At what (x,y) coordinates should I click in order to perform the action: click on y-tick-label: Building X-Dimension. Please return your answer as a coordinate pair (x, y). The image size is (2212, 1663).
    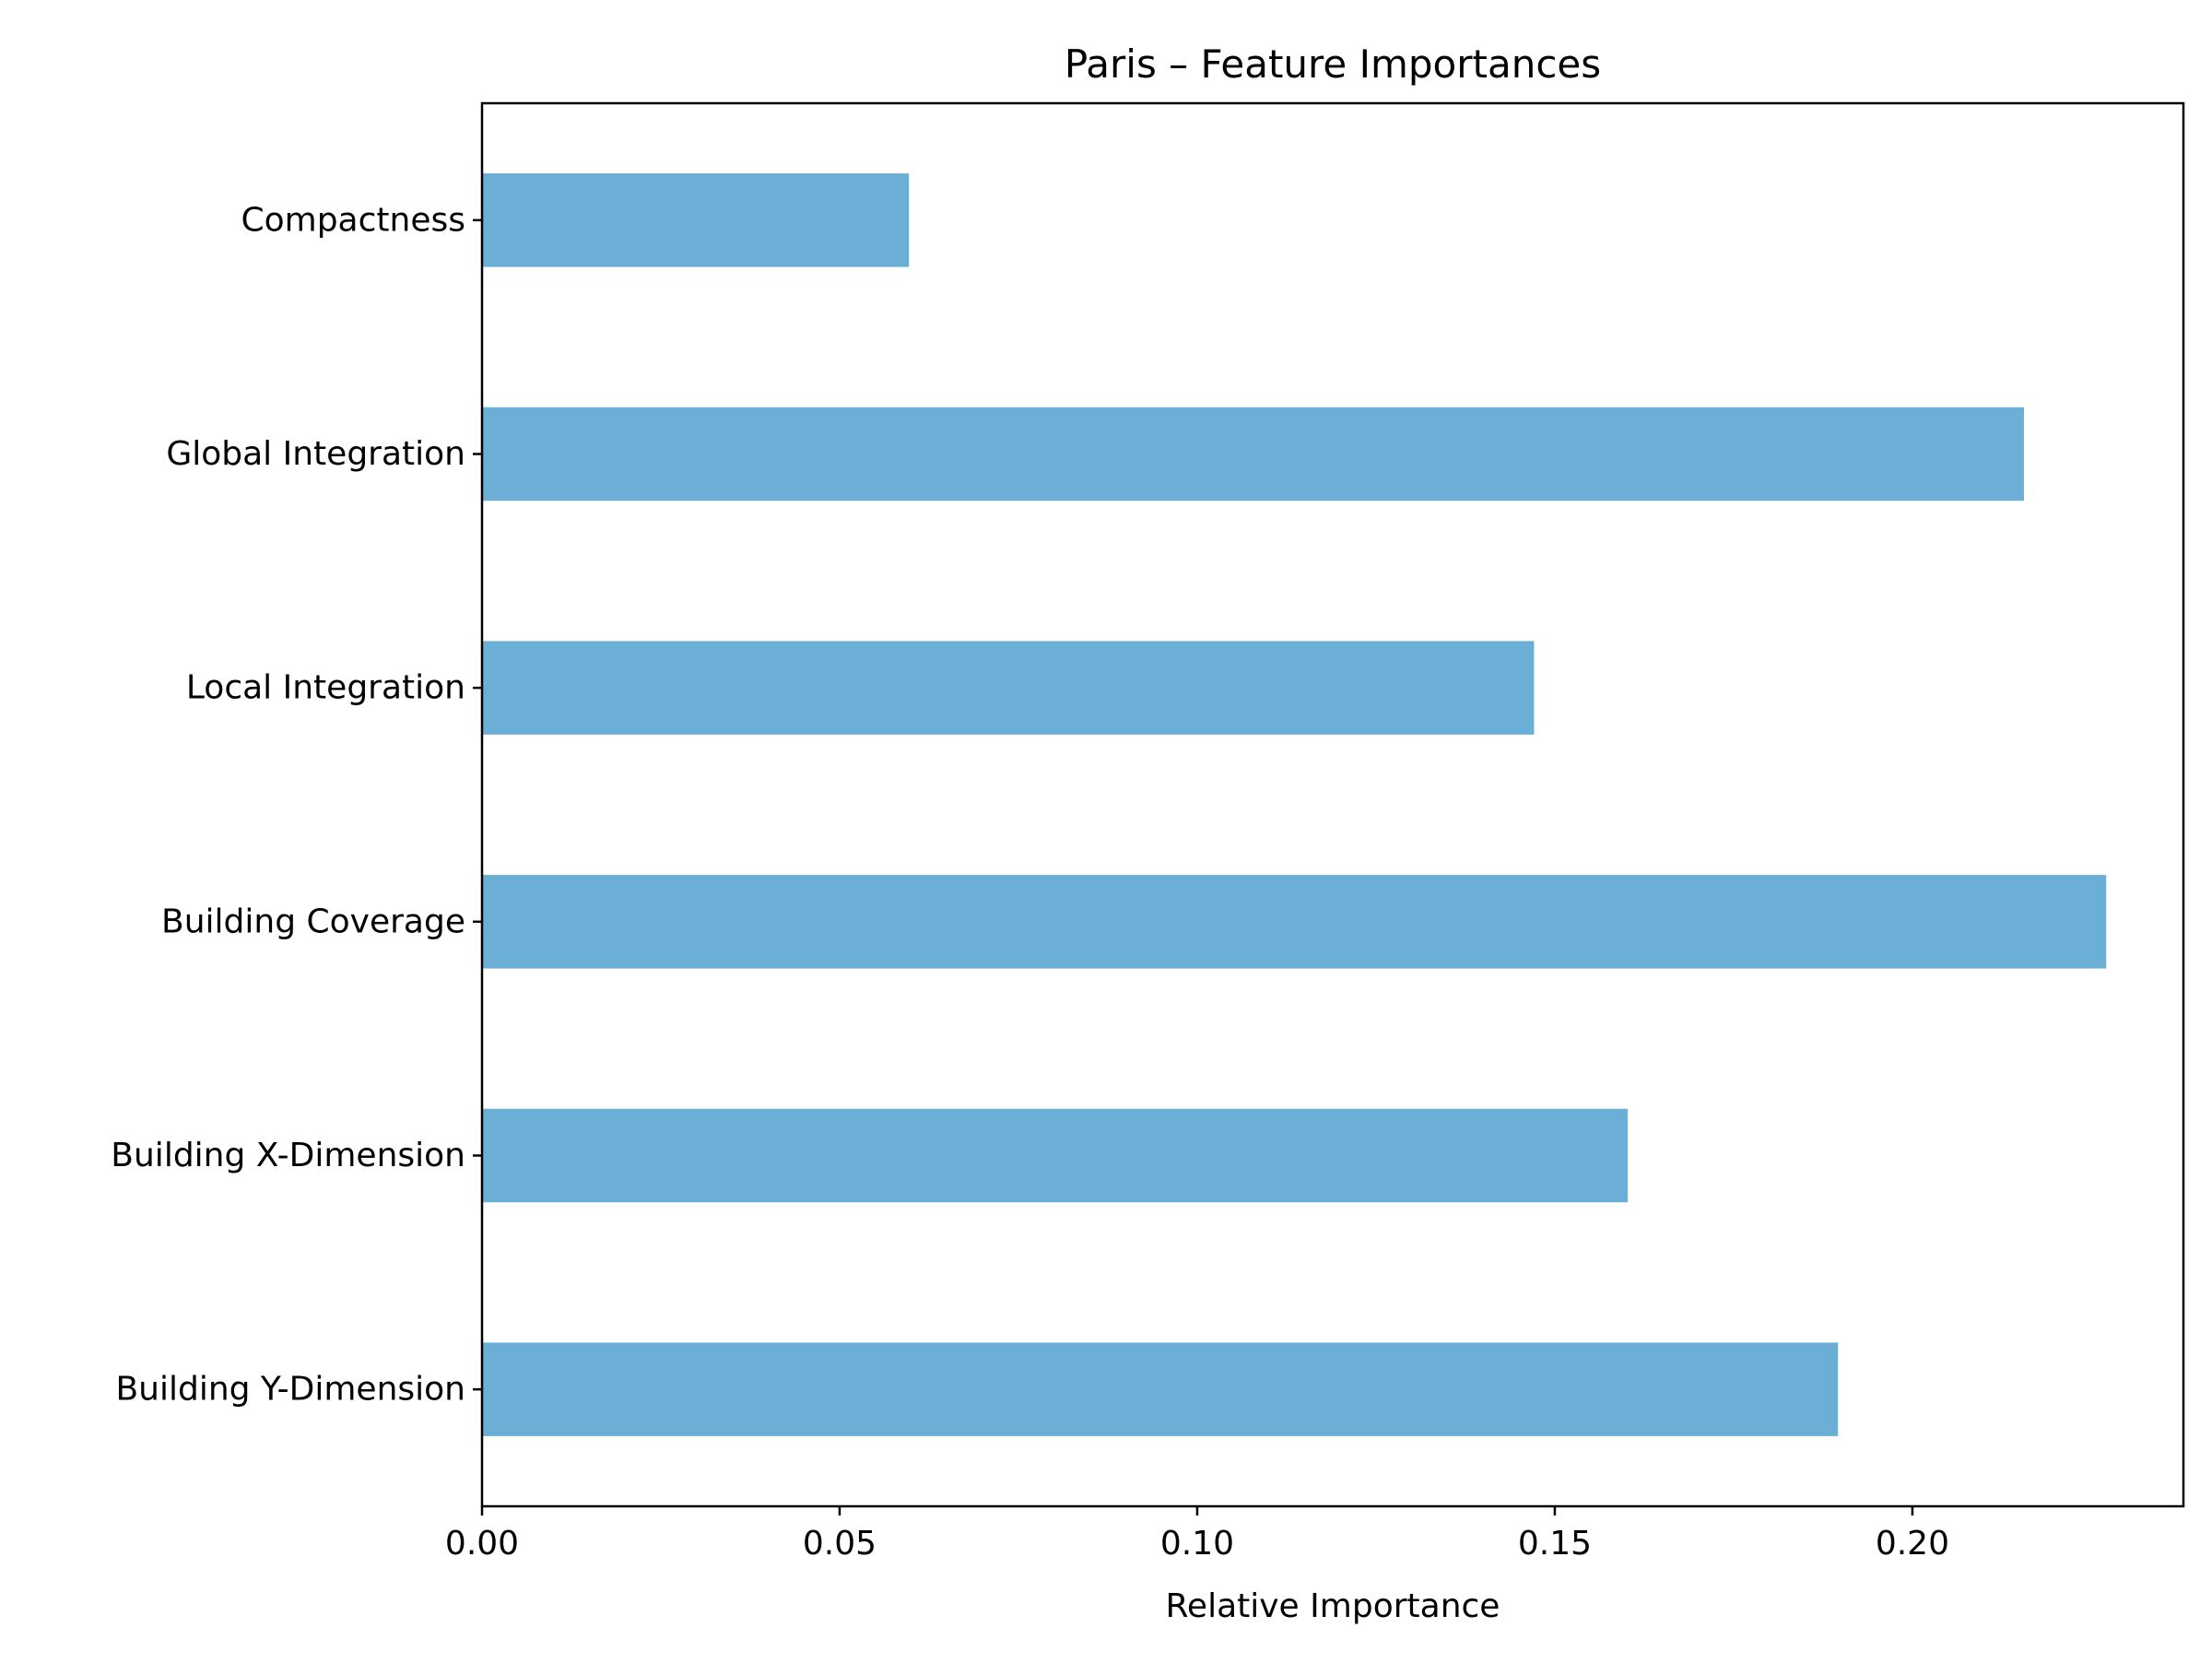
    Looking at the image, I should click on (288, 1155).